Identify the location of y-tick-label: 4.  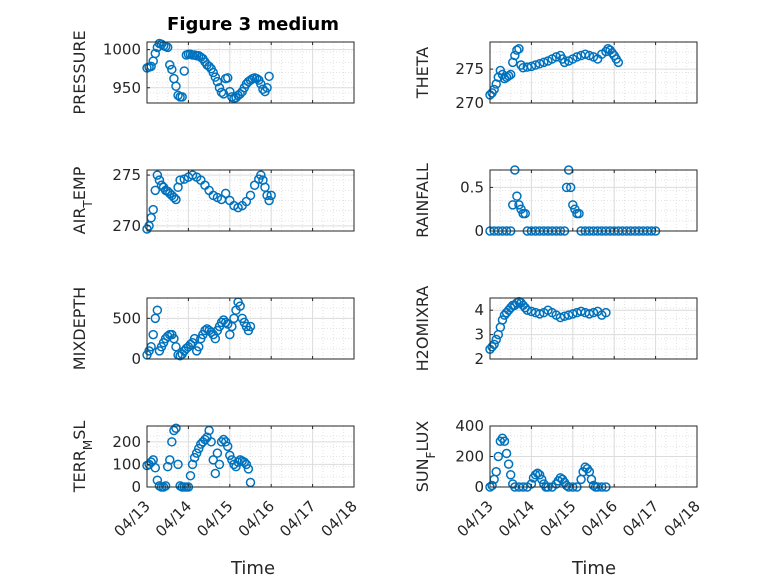
(479, 310).